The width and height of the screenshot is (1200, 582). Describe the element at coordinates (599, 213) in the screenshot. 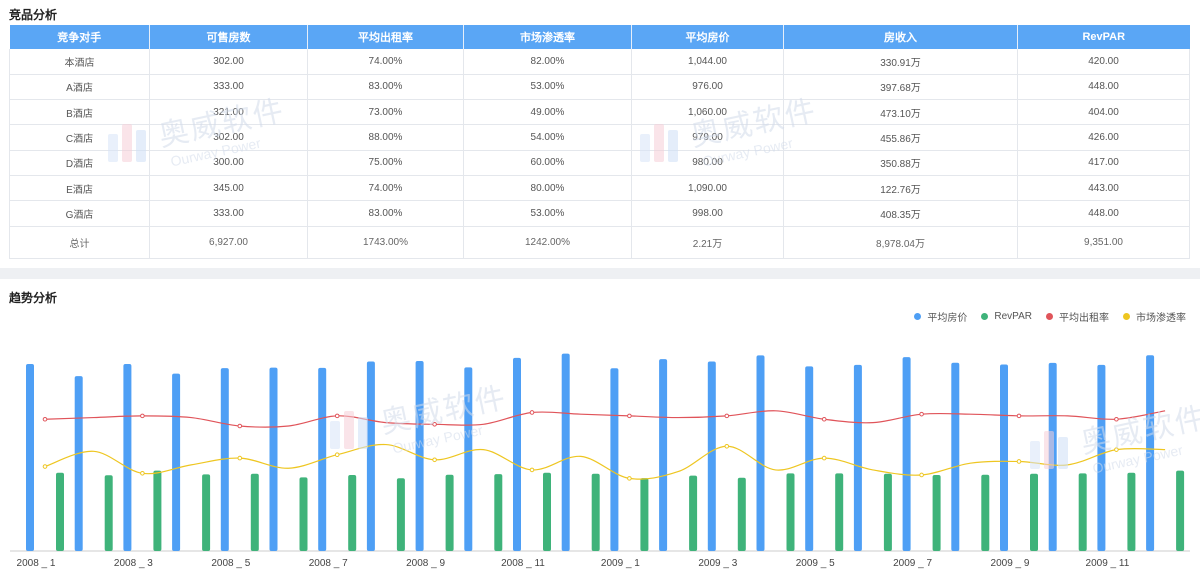

I see `table-row: G酒店 333.00 83.00% 53.00% 998.00 408.35万 448.00` at that location.